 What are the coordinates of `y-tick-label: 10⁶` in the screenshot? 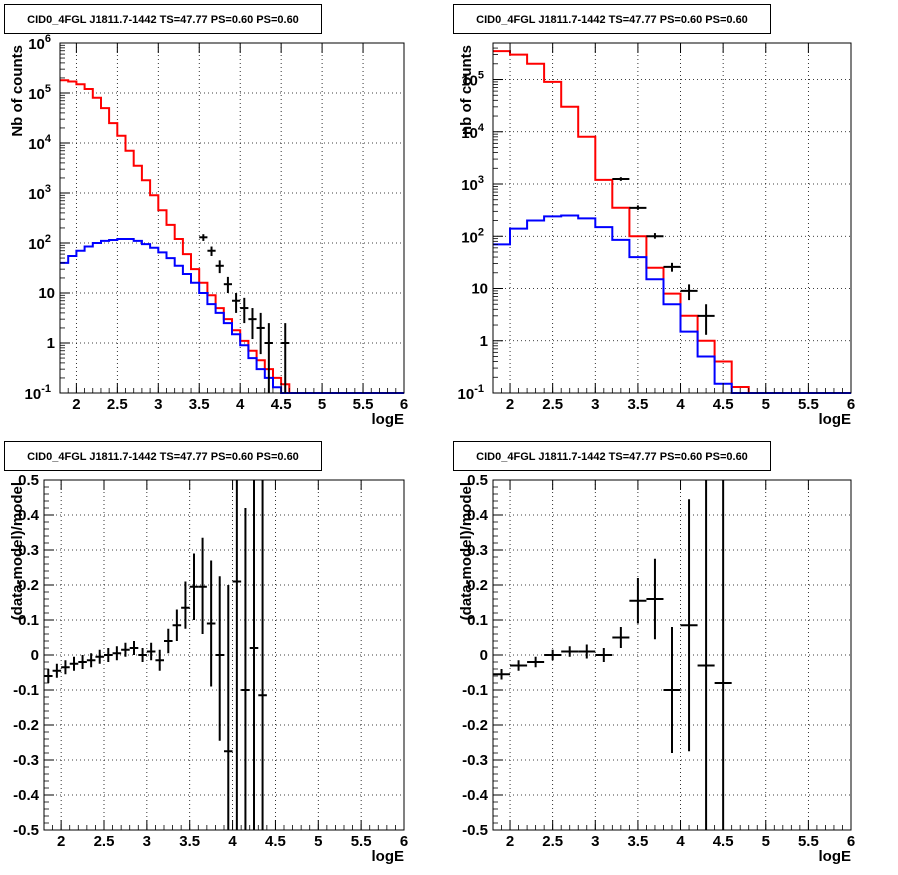 It's located at (39, 43).